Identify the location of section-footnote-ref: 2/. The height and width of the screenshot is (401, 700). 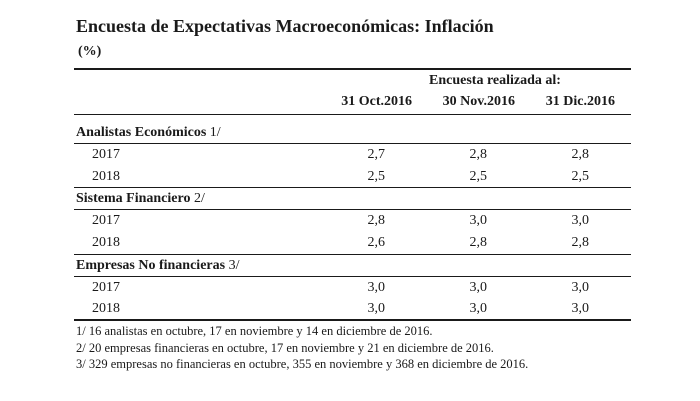
(199, 198).